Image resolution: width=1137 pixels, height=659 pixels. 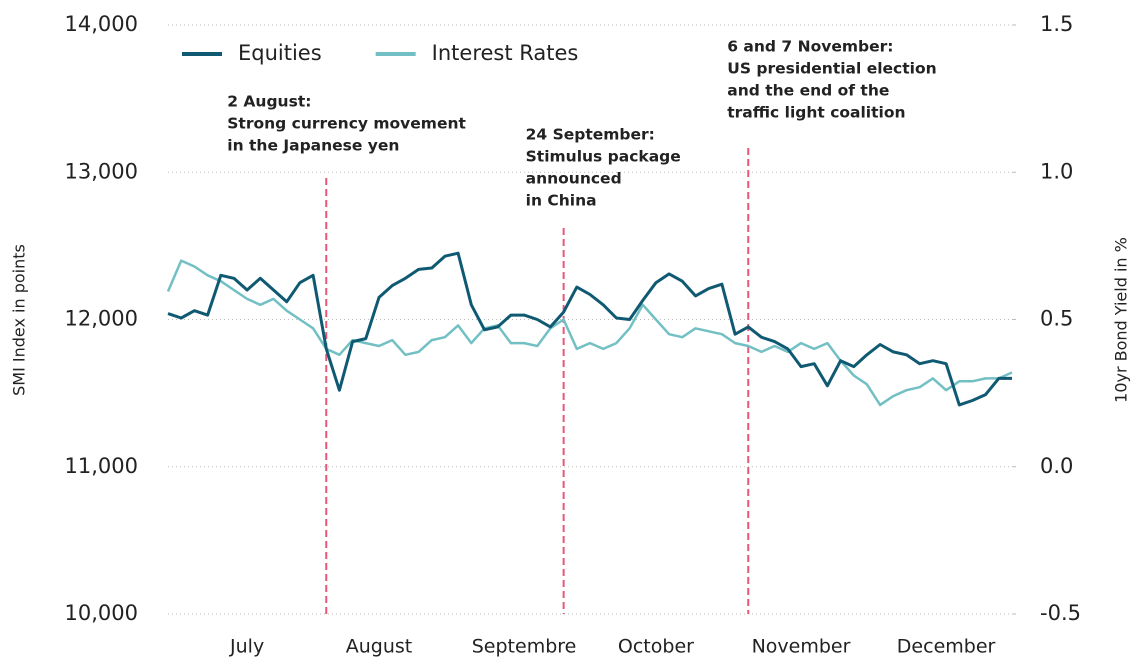 What do you see at coordinates (801, 647) in the screenshot?
I see `x-tick-label: November` at bounding box center [801, 647].